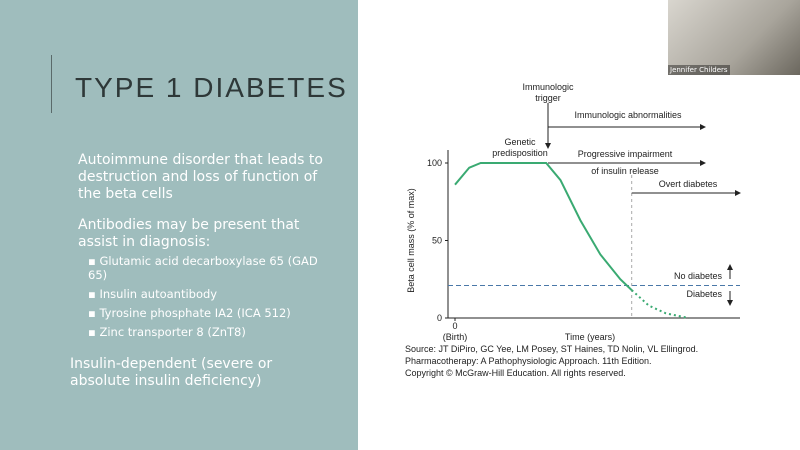  Describe the element at coordinates (439, 318) in the screenshot. I see `y-tick-label: 0` at that location.